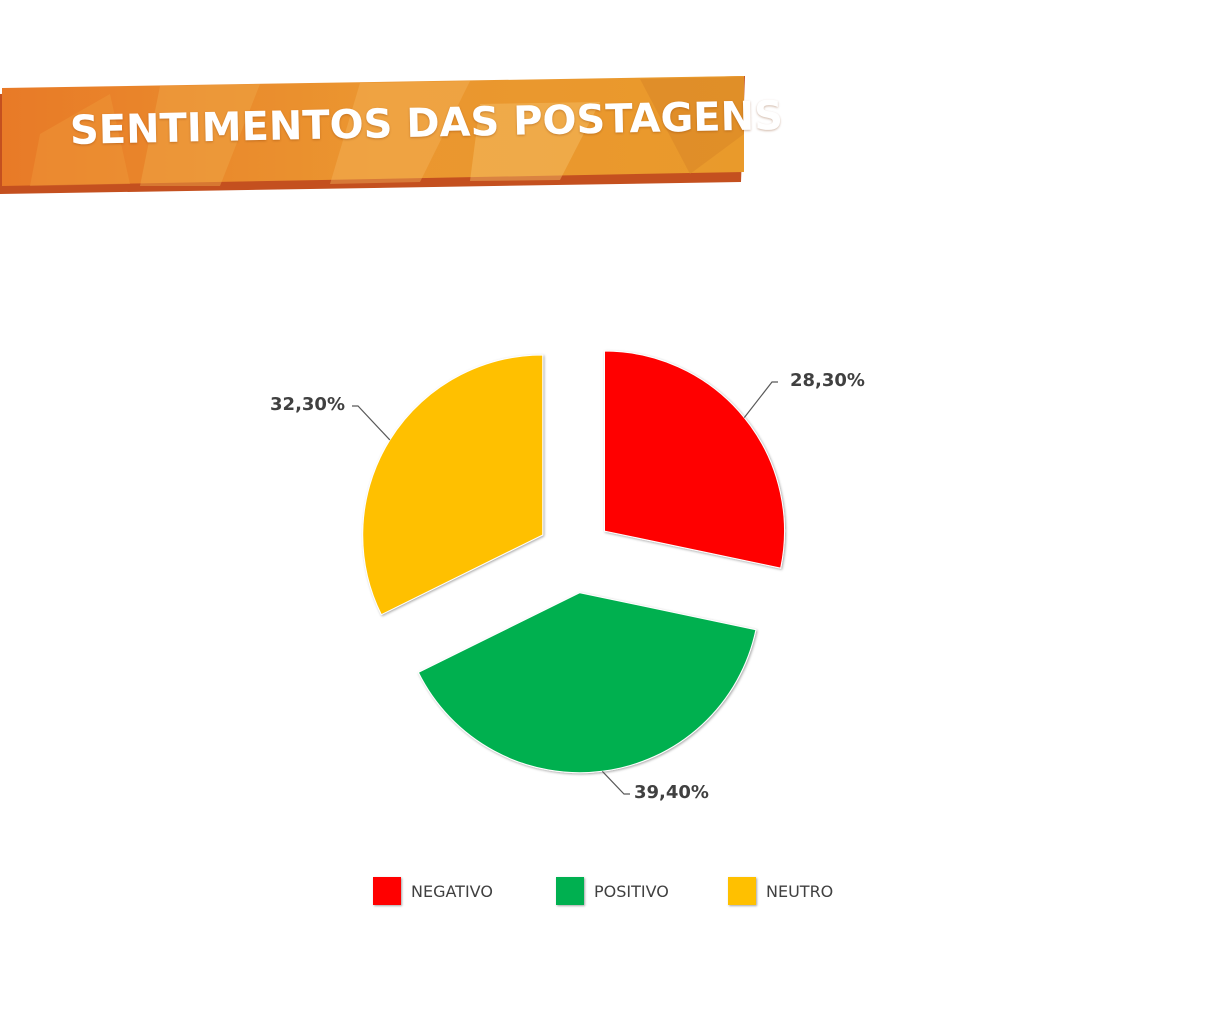 The height and width of the screenshot is (1018, 1205). Describe the element at coordinates (800, 891) in the screenshot. I see `legend-label: NEUTRO` at that location.